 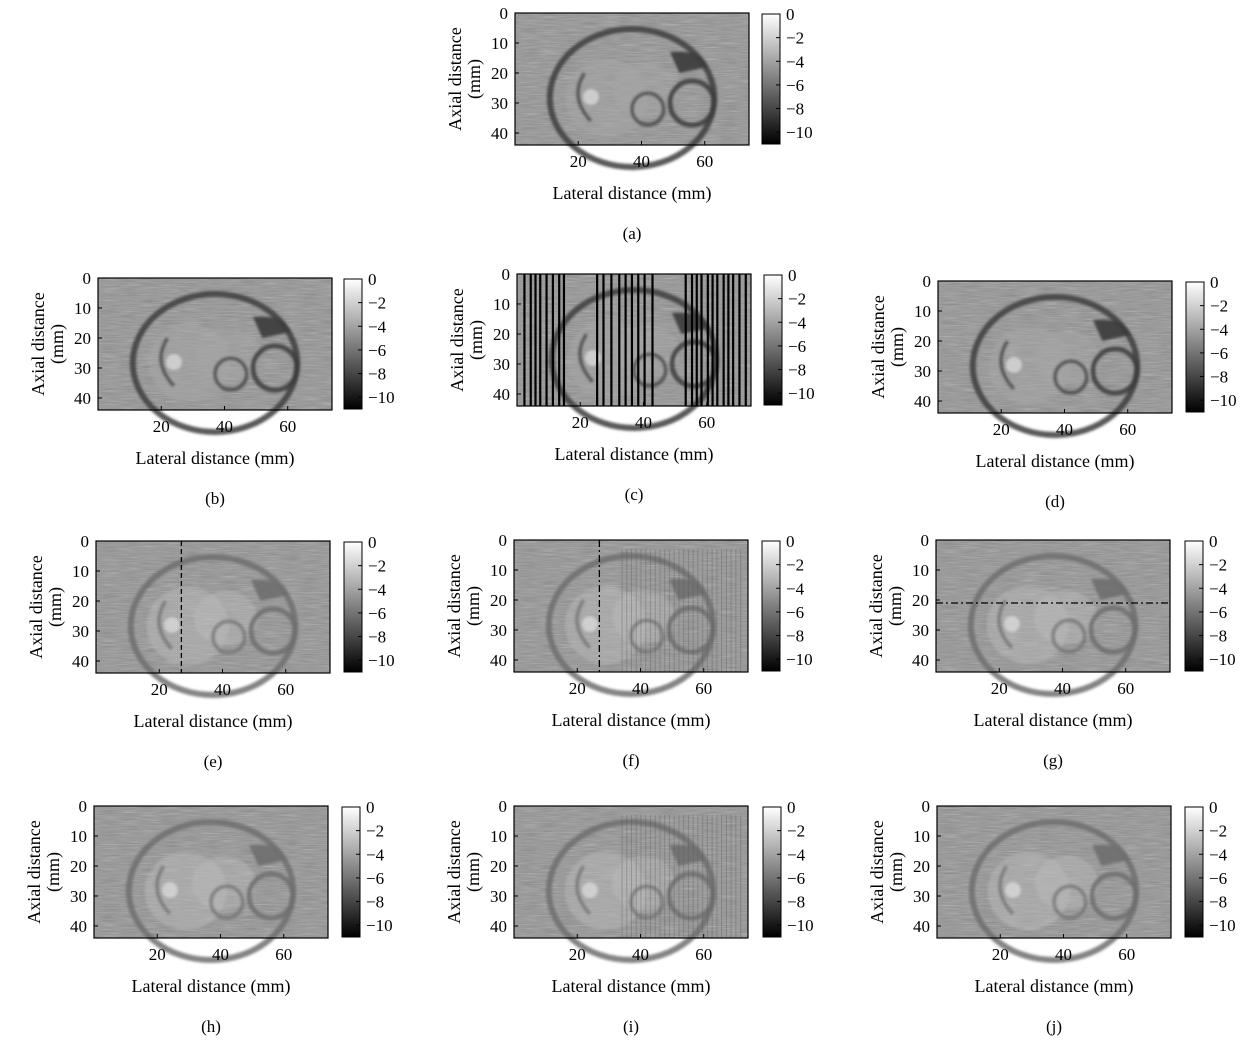 I want to click on colorbar-tick-label: −2, so click(x=377, y=566).